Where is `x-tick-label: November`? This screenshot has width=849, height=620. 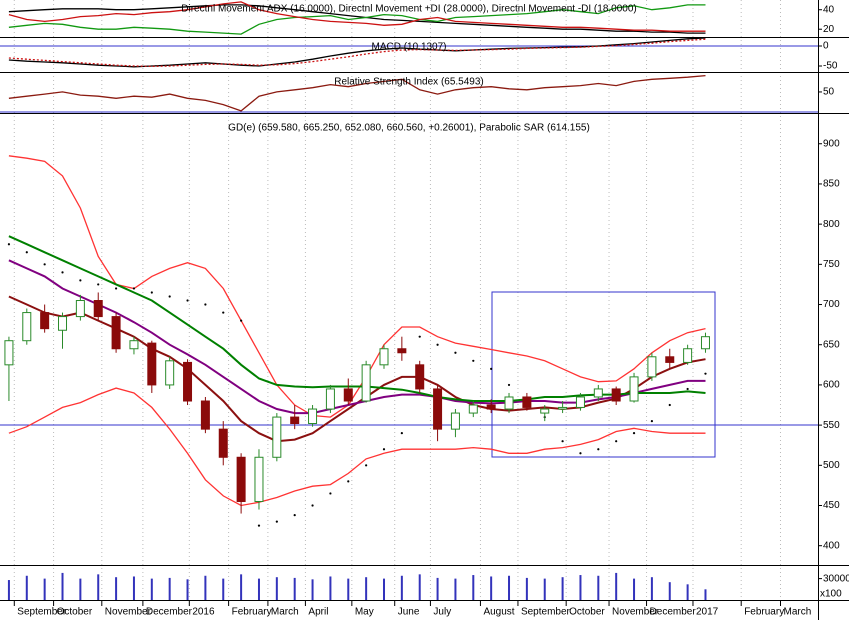
x-tick-label: November is located at coordinates (128, 612).